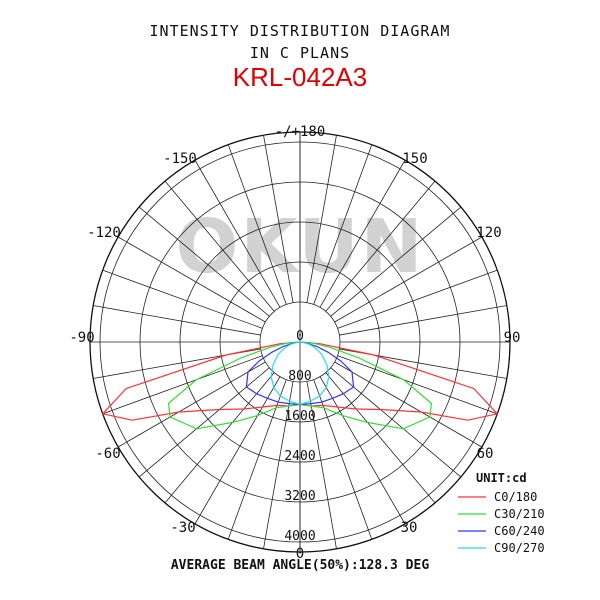 The height and width of the screenshot is (600, 600). I want to click on legend-label: C0/180, so click(515, 497).